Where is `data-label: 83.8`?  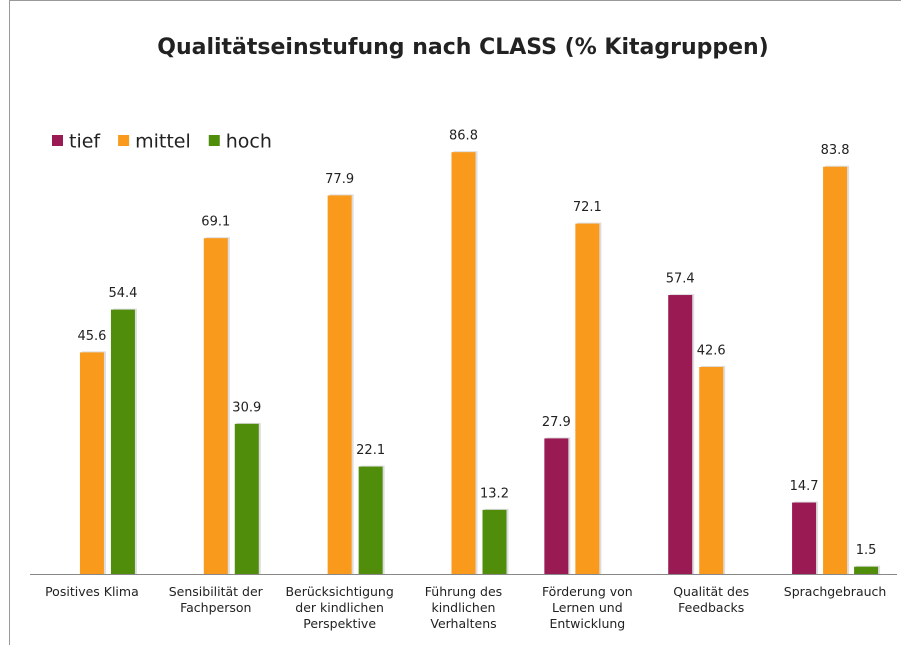 data-label: 83.8 is located at coordinates (835, 150).